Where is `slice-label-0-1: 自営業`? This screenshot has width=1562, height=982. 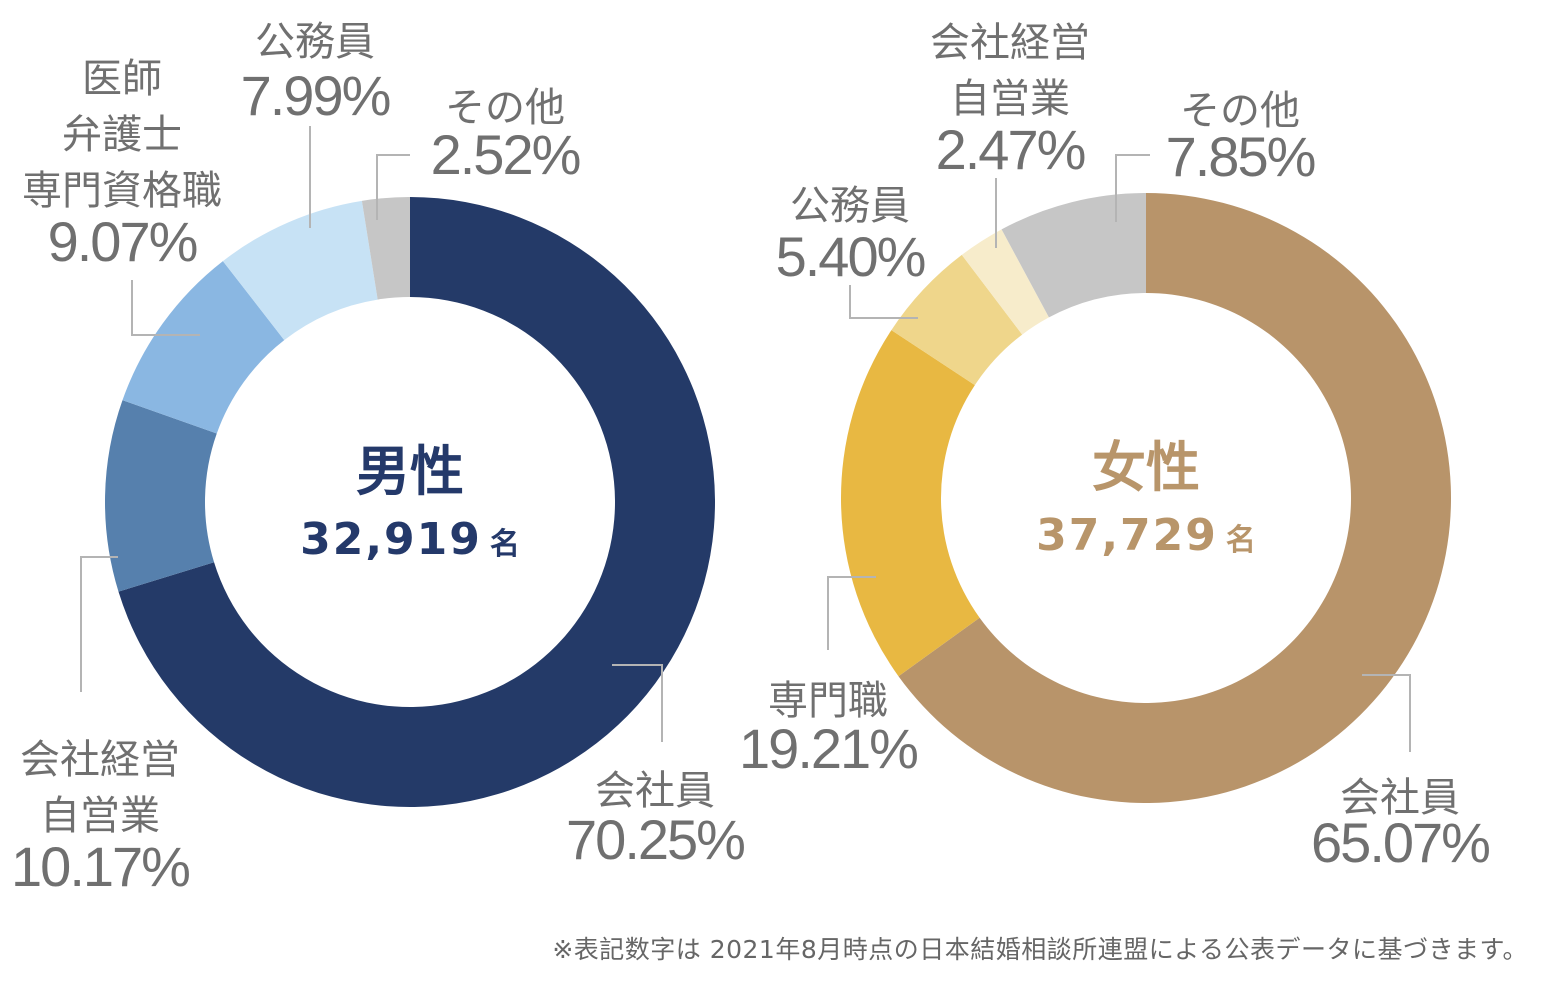
slice-label-0-1: 自営業 is located at coordinates (100, 816).